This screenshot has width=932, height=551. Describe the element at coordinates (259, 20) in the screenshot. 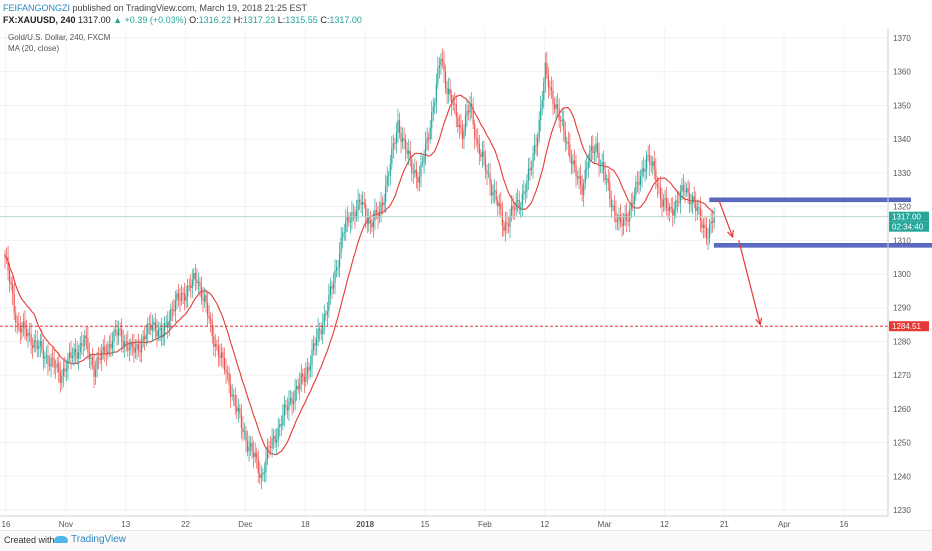

I see `high-value: 1317.23` at that location.